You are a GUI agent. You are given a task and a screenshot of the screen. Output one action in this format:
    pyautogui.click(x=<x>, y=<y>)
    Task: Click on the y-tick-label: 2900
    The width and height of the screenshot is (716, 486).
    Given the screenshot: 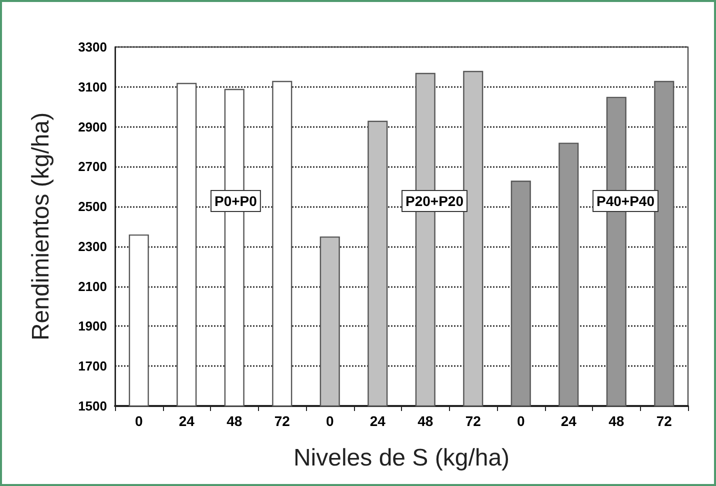 What is the action you would take?
    pyautogui.click(x=92, y=126)
    